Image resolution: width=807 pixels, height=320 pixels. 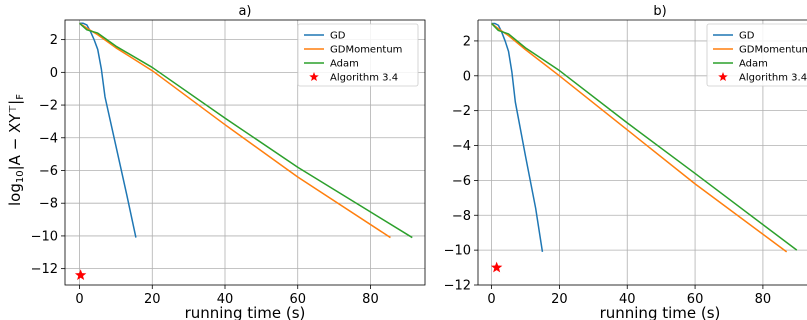 I want to click on chart-title: b), so click(x=659, y=11).